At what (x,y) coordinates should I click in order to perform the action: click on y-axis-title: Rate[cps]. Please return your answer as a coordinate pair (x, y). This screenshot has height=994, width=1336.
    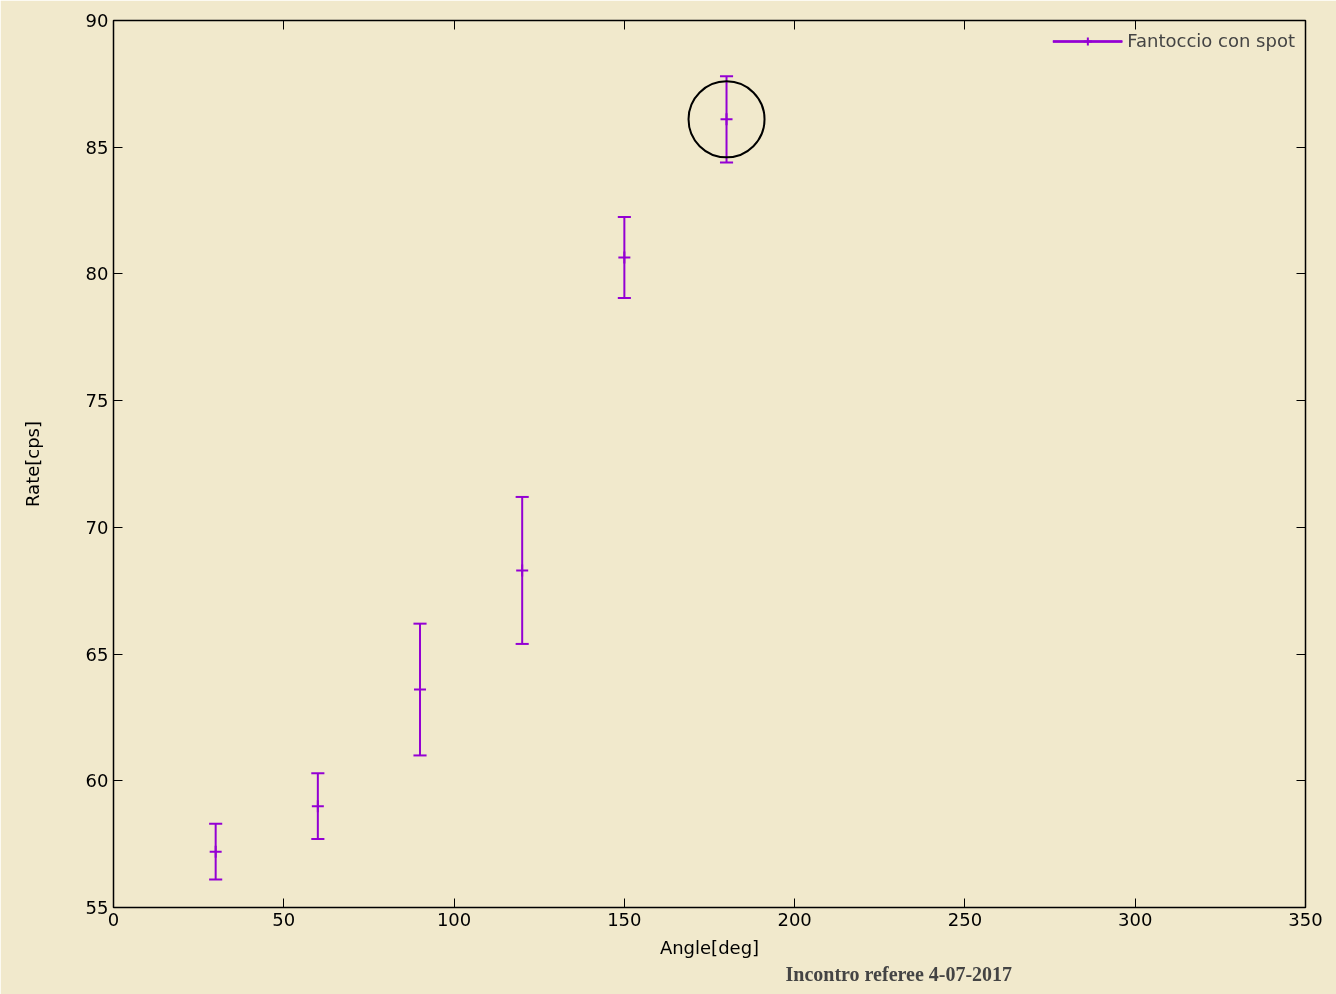
    Looking at the image, I should click on (32, 464).